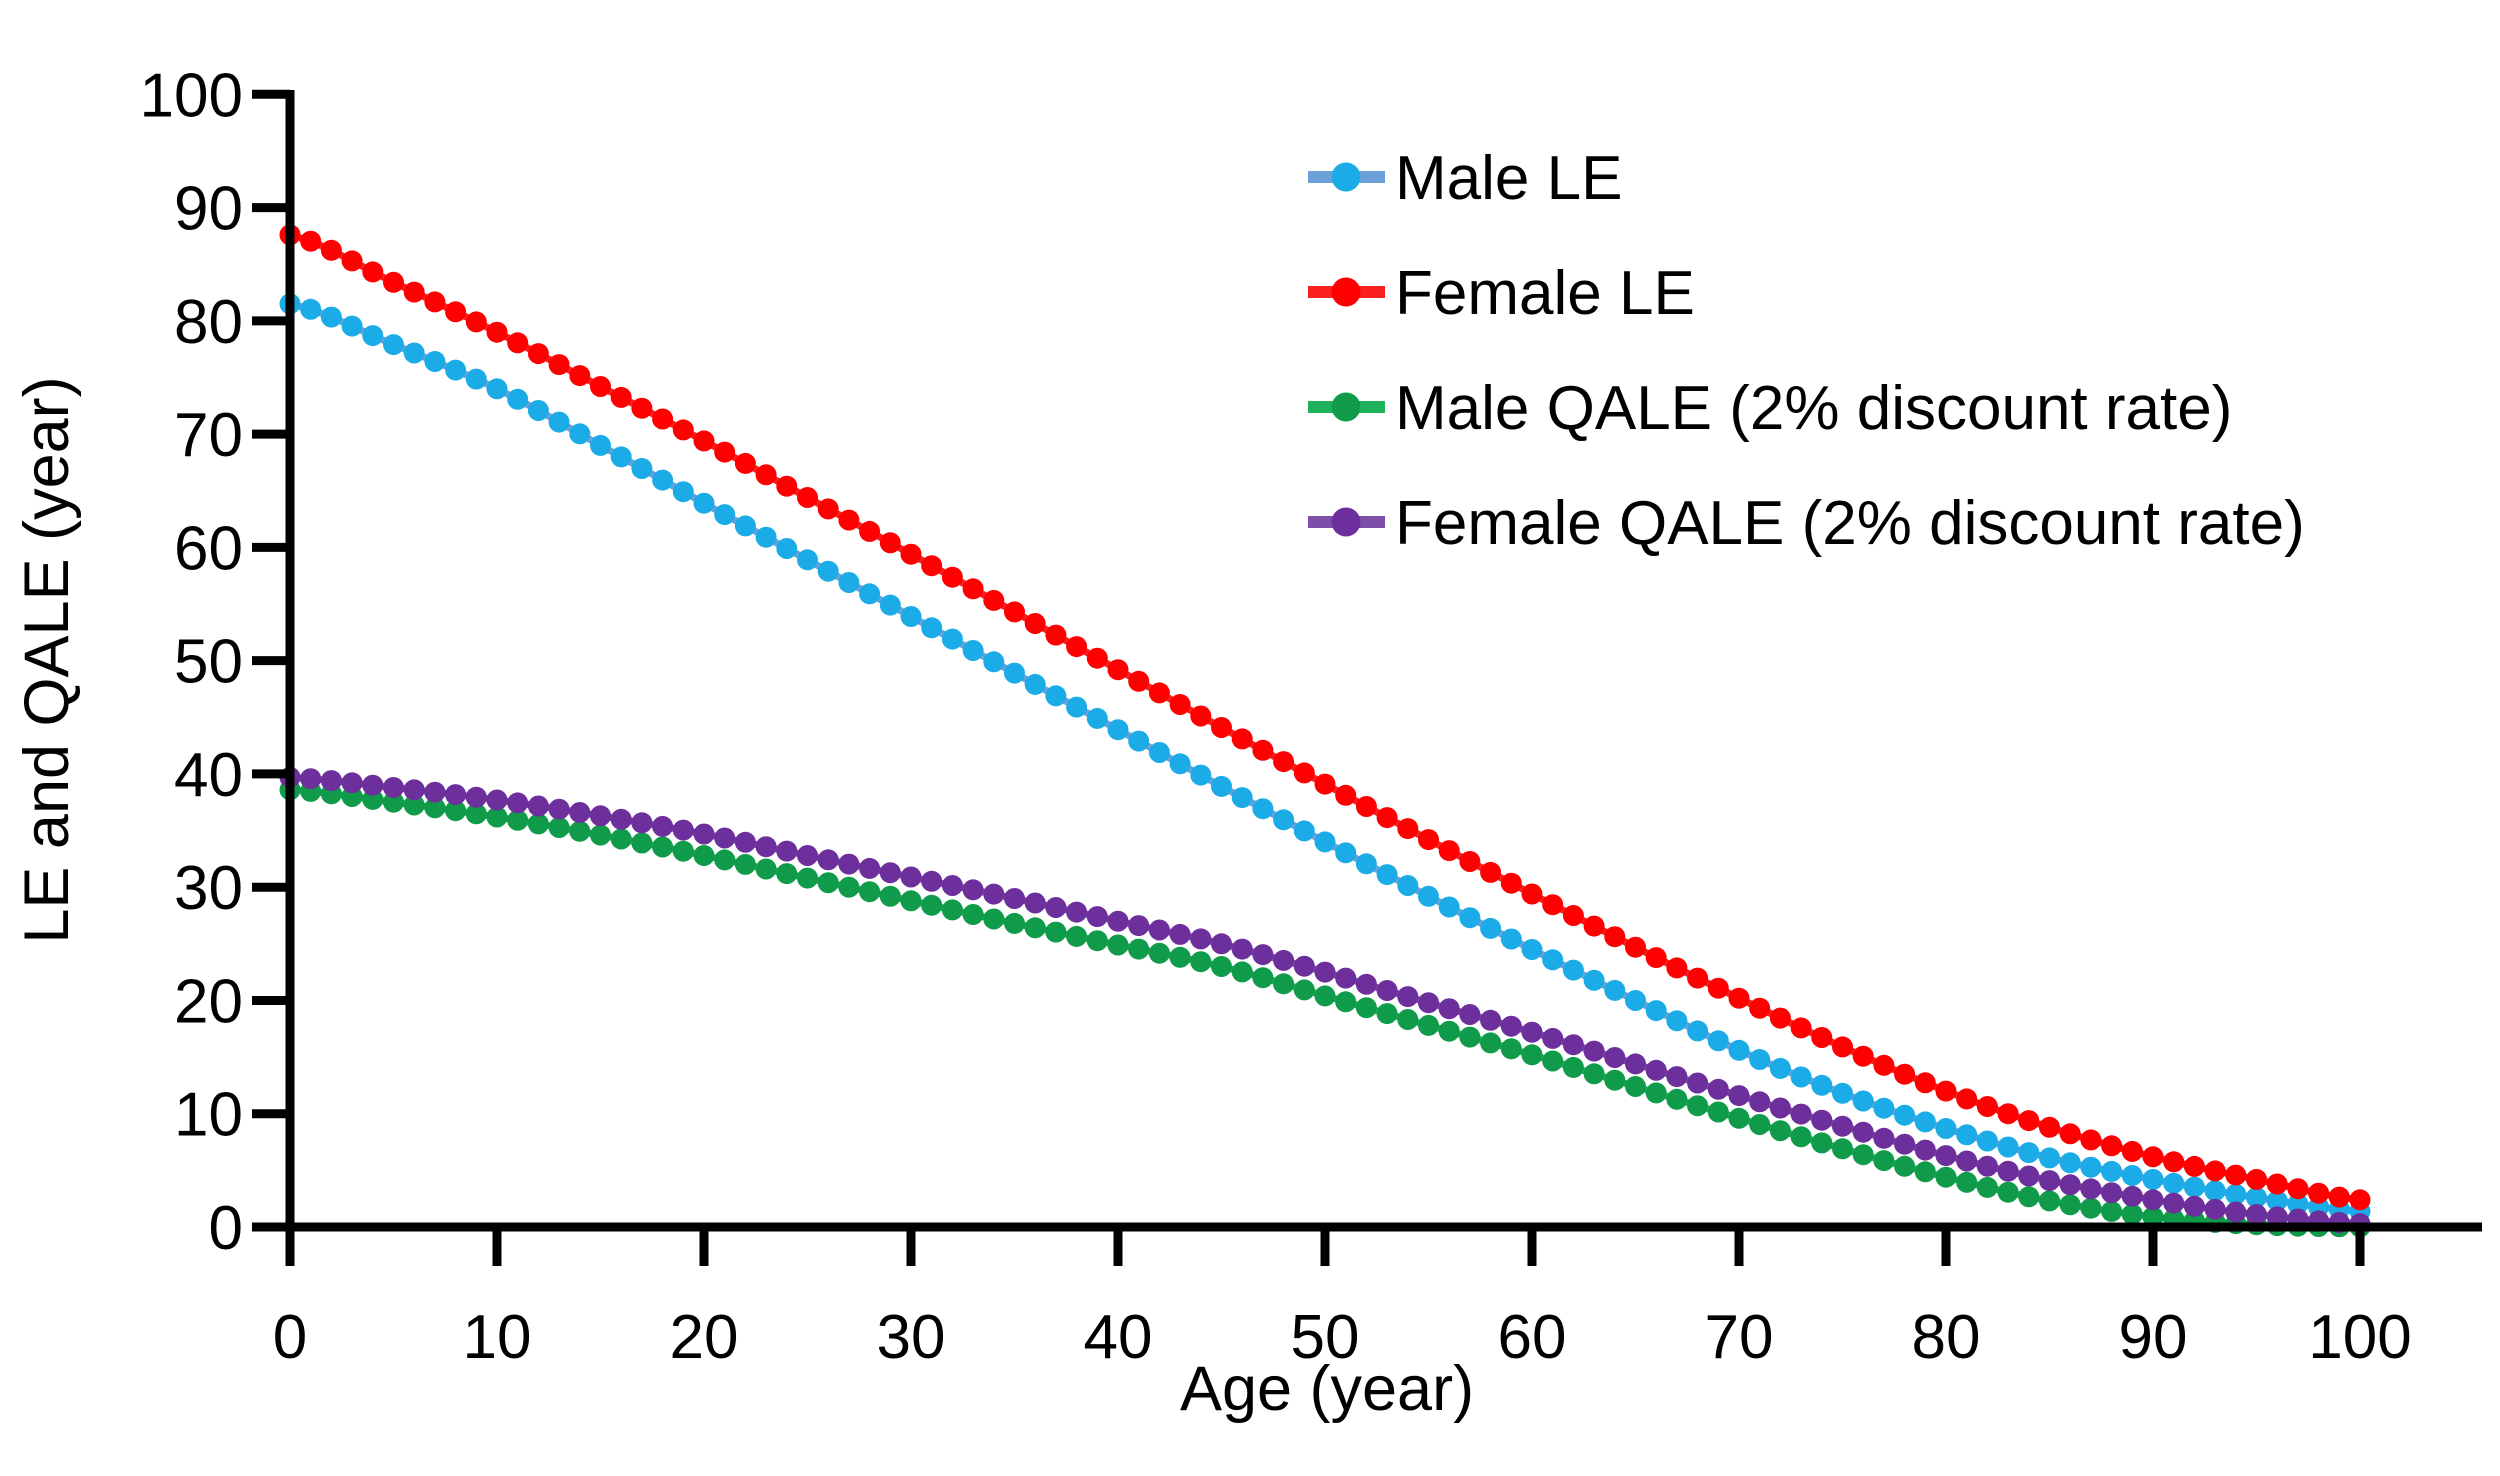 Image resolution: width=2500 pixels, height=1476 pixels. I want to click on x-tick-label: 70, so click(1739, 1337).